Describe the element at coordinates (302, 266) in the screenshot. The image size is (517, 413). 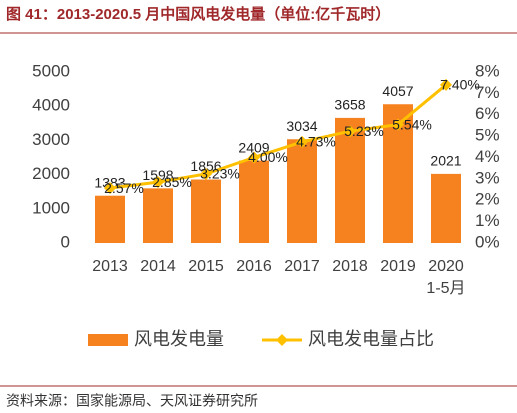
I see `x-tick-label: 2017` at that location.